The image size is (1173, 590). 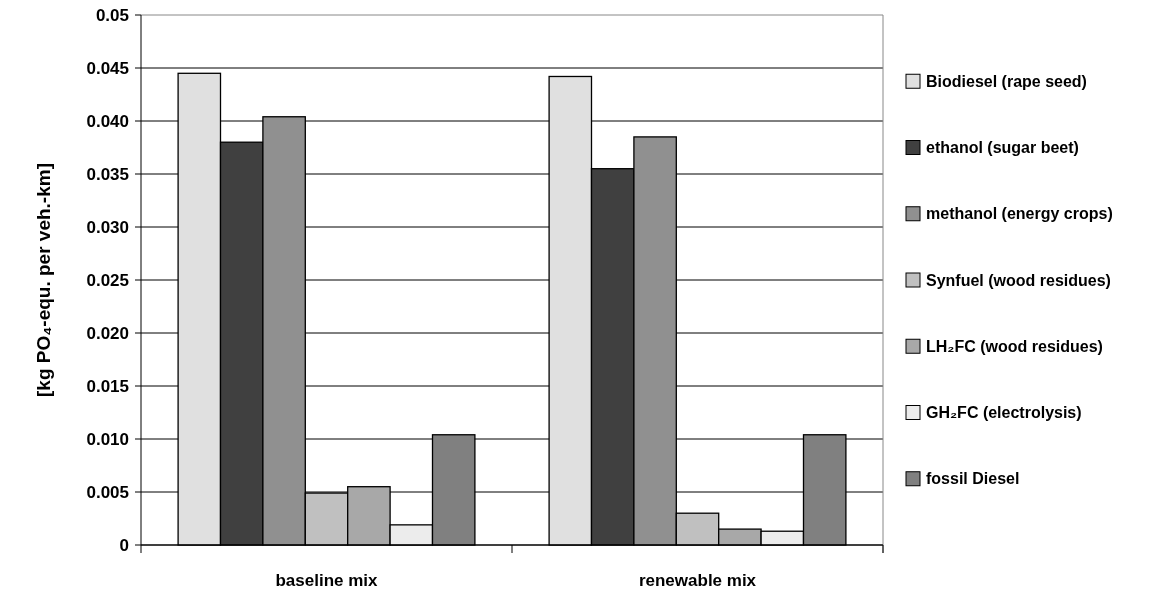 What do you see at coordinates (124, 545) in the screenshot?
I see `y-tick-label: 0` at bounding box center [124, 545].